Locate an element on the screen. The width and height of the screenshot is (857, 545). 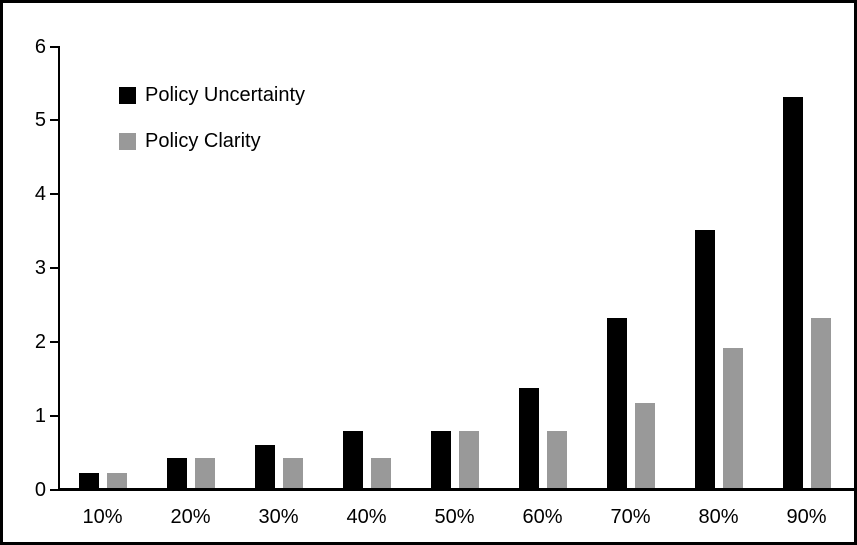
x-axis-category-label: 50% is located at coordinates (454, 517).